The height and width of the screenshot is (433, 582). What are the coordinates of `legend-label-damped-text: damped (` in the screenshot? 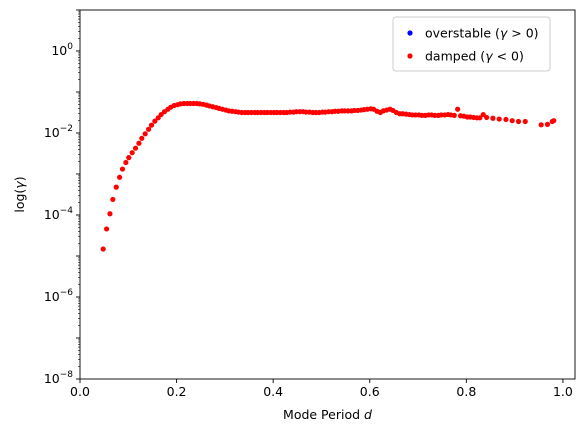 It's located at (455, 56).